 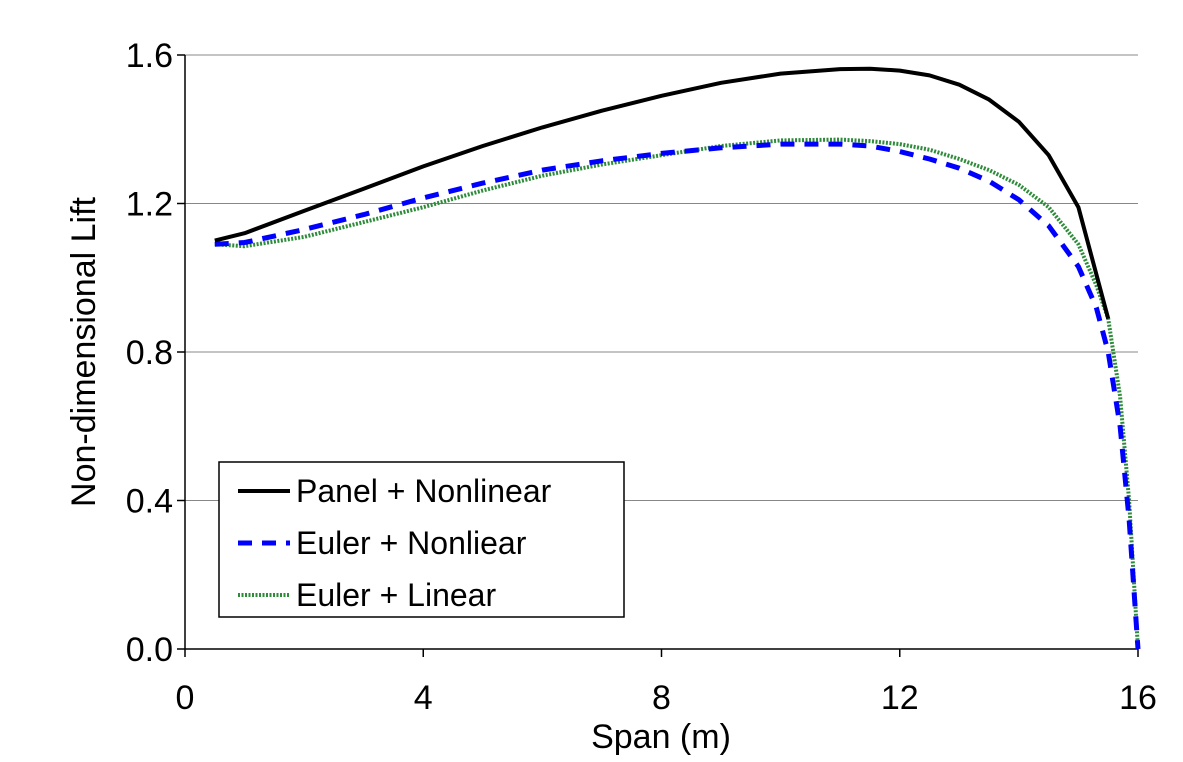 I want to click on y-axis-title: Non-dimensional Lift, so click(x=84, y=351).